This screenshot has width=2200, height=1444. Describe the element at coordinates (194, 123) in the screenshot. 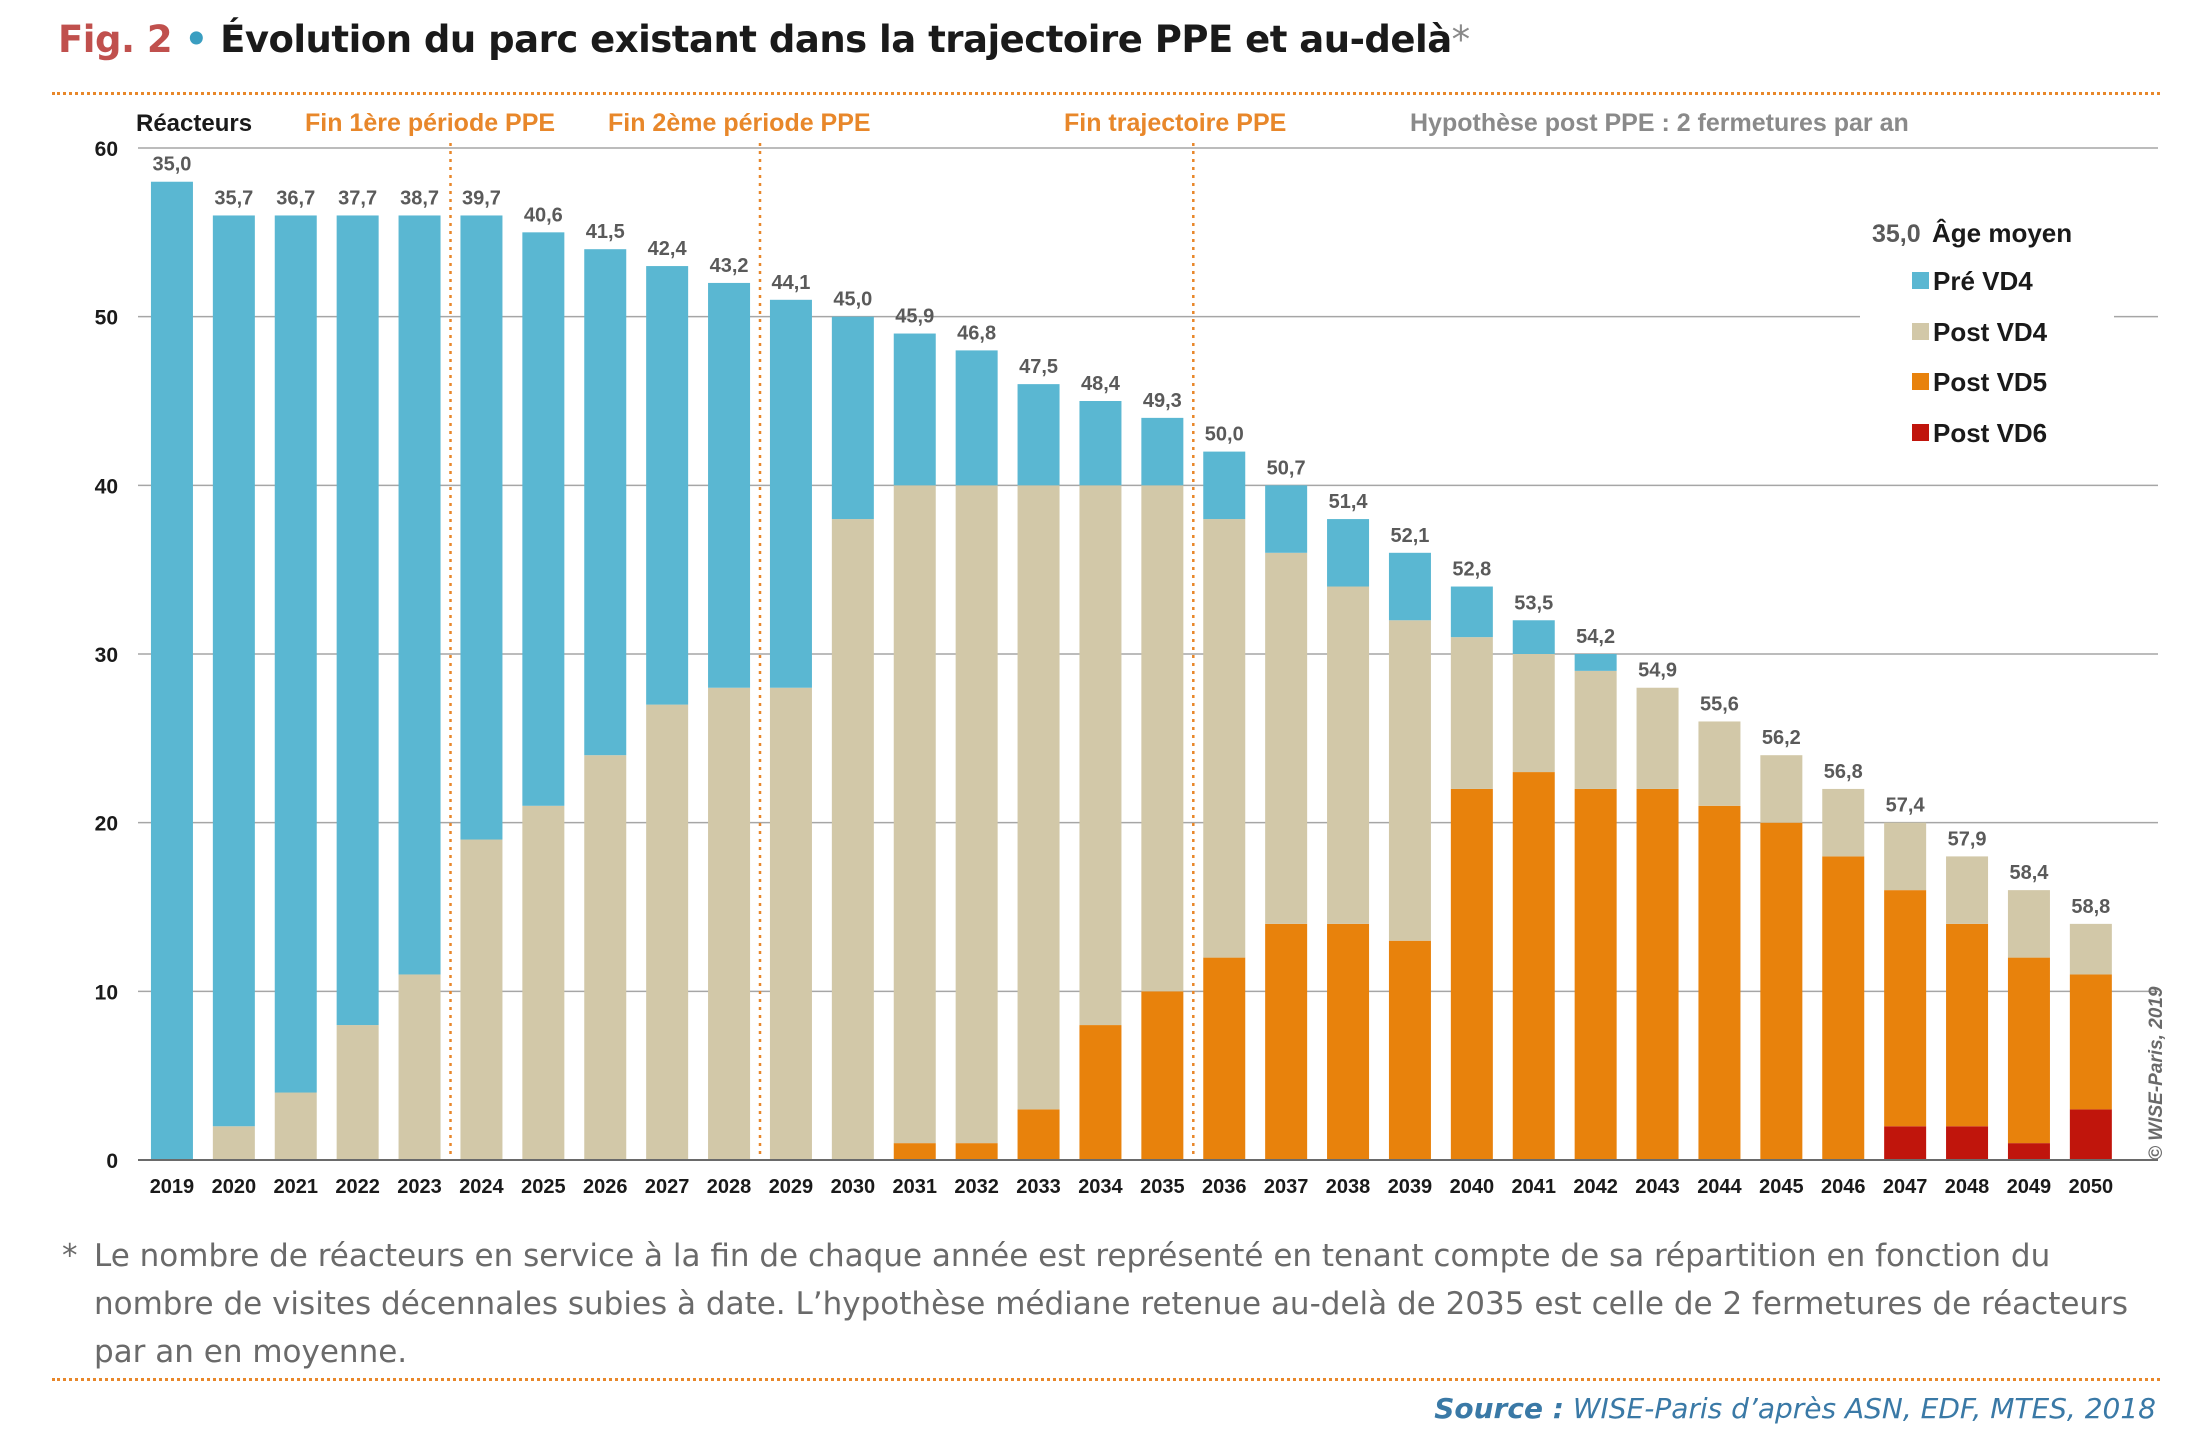

I see `y-axis-title: Réacteurs` at that location.